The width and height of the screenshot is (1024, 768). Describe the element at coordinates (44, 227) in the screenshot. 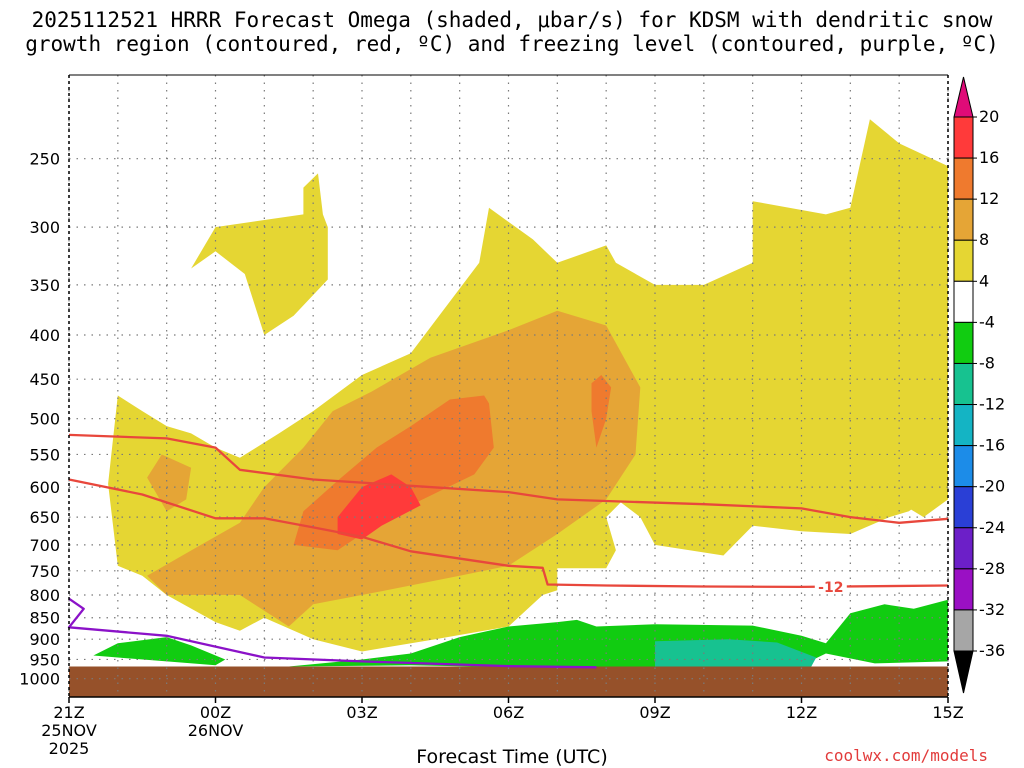

I see `y-tick-label: 300` at that location.